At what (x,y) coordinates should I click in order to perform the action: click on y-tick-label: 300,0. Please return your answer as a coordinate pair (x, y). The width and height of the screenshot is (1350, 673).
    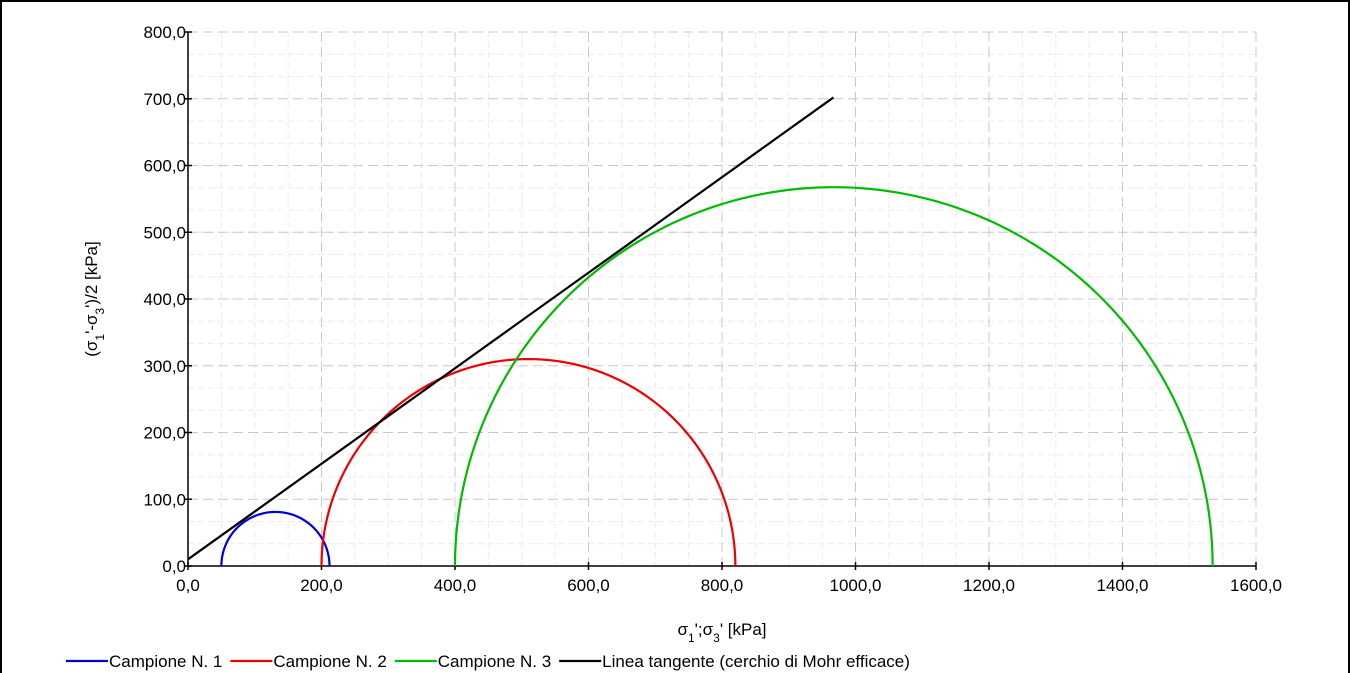
    Looking at the image, I should click on (164, 366).